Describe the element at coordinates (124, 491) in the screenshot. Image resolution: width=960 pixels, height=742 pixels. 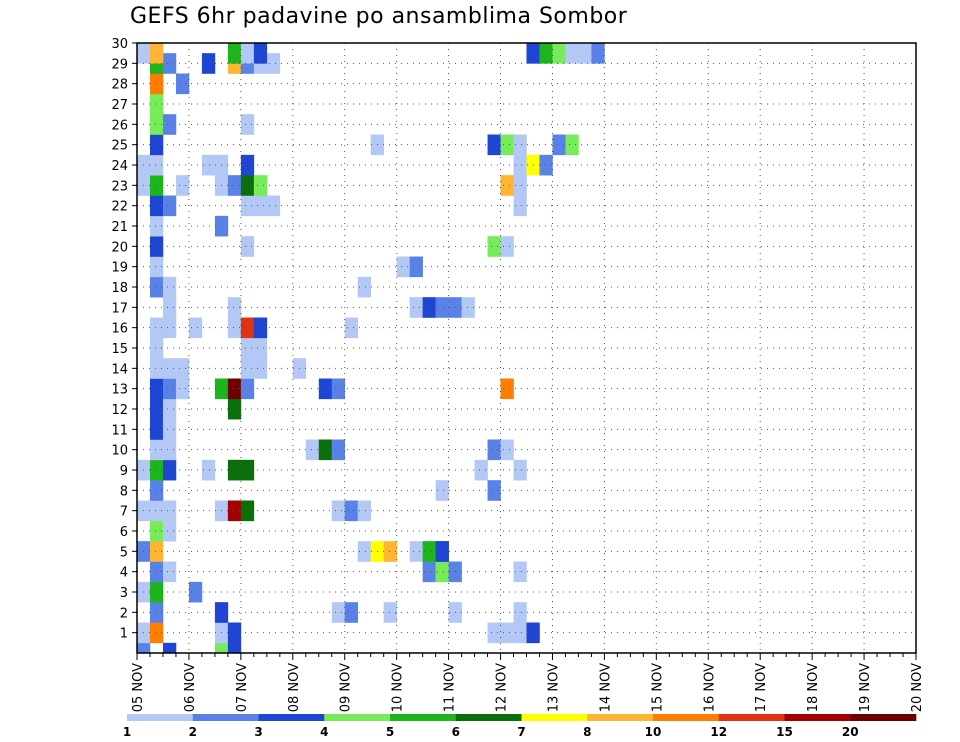
I see `y-tick-label: 8` at that location.